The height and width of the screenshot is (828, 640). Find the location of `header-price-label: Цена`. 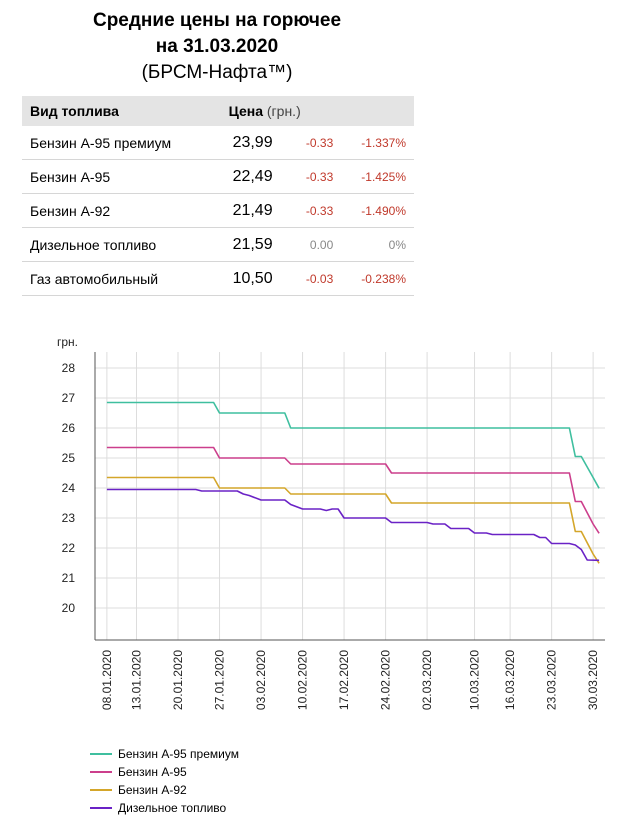

header-price-label: Цена is located at coordinates (245, 111).